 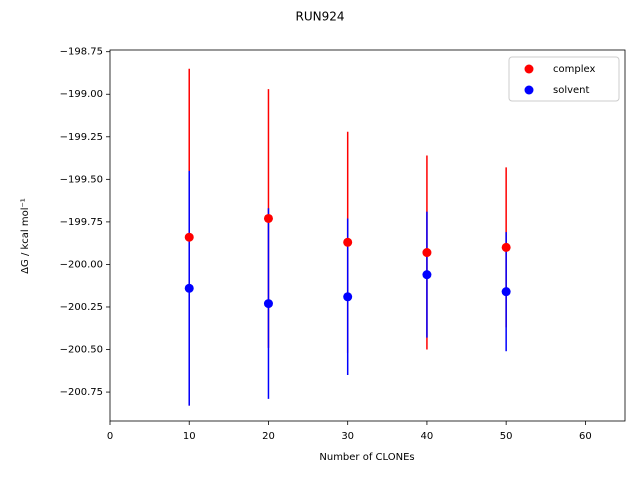 I want to click on x-tick-label: 40, so click(x=427, y=436).